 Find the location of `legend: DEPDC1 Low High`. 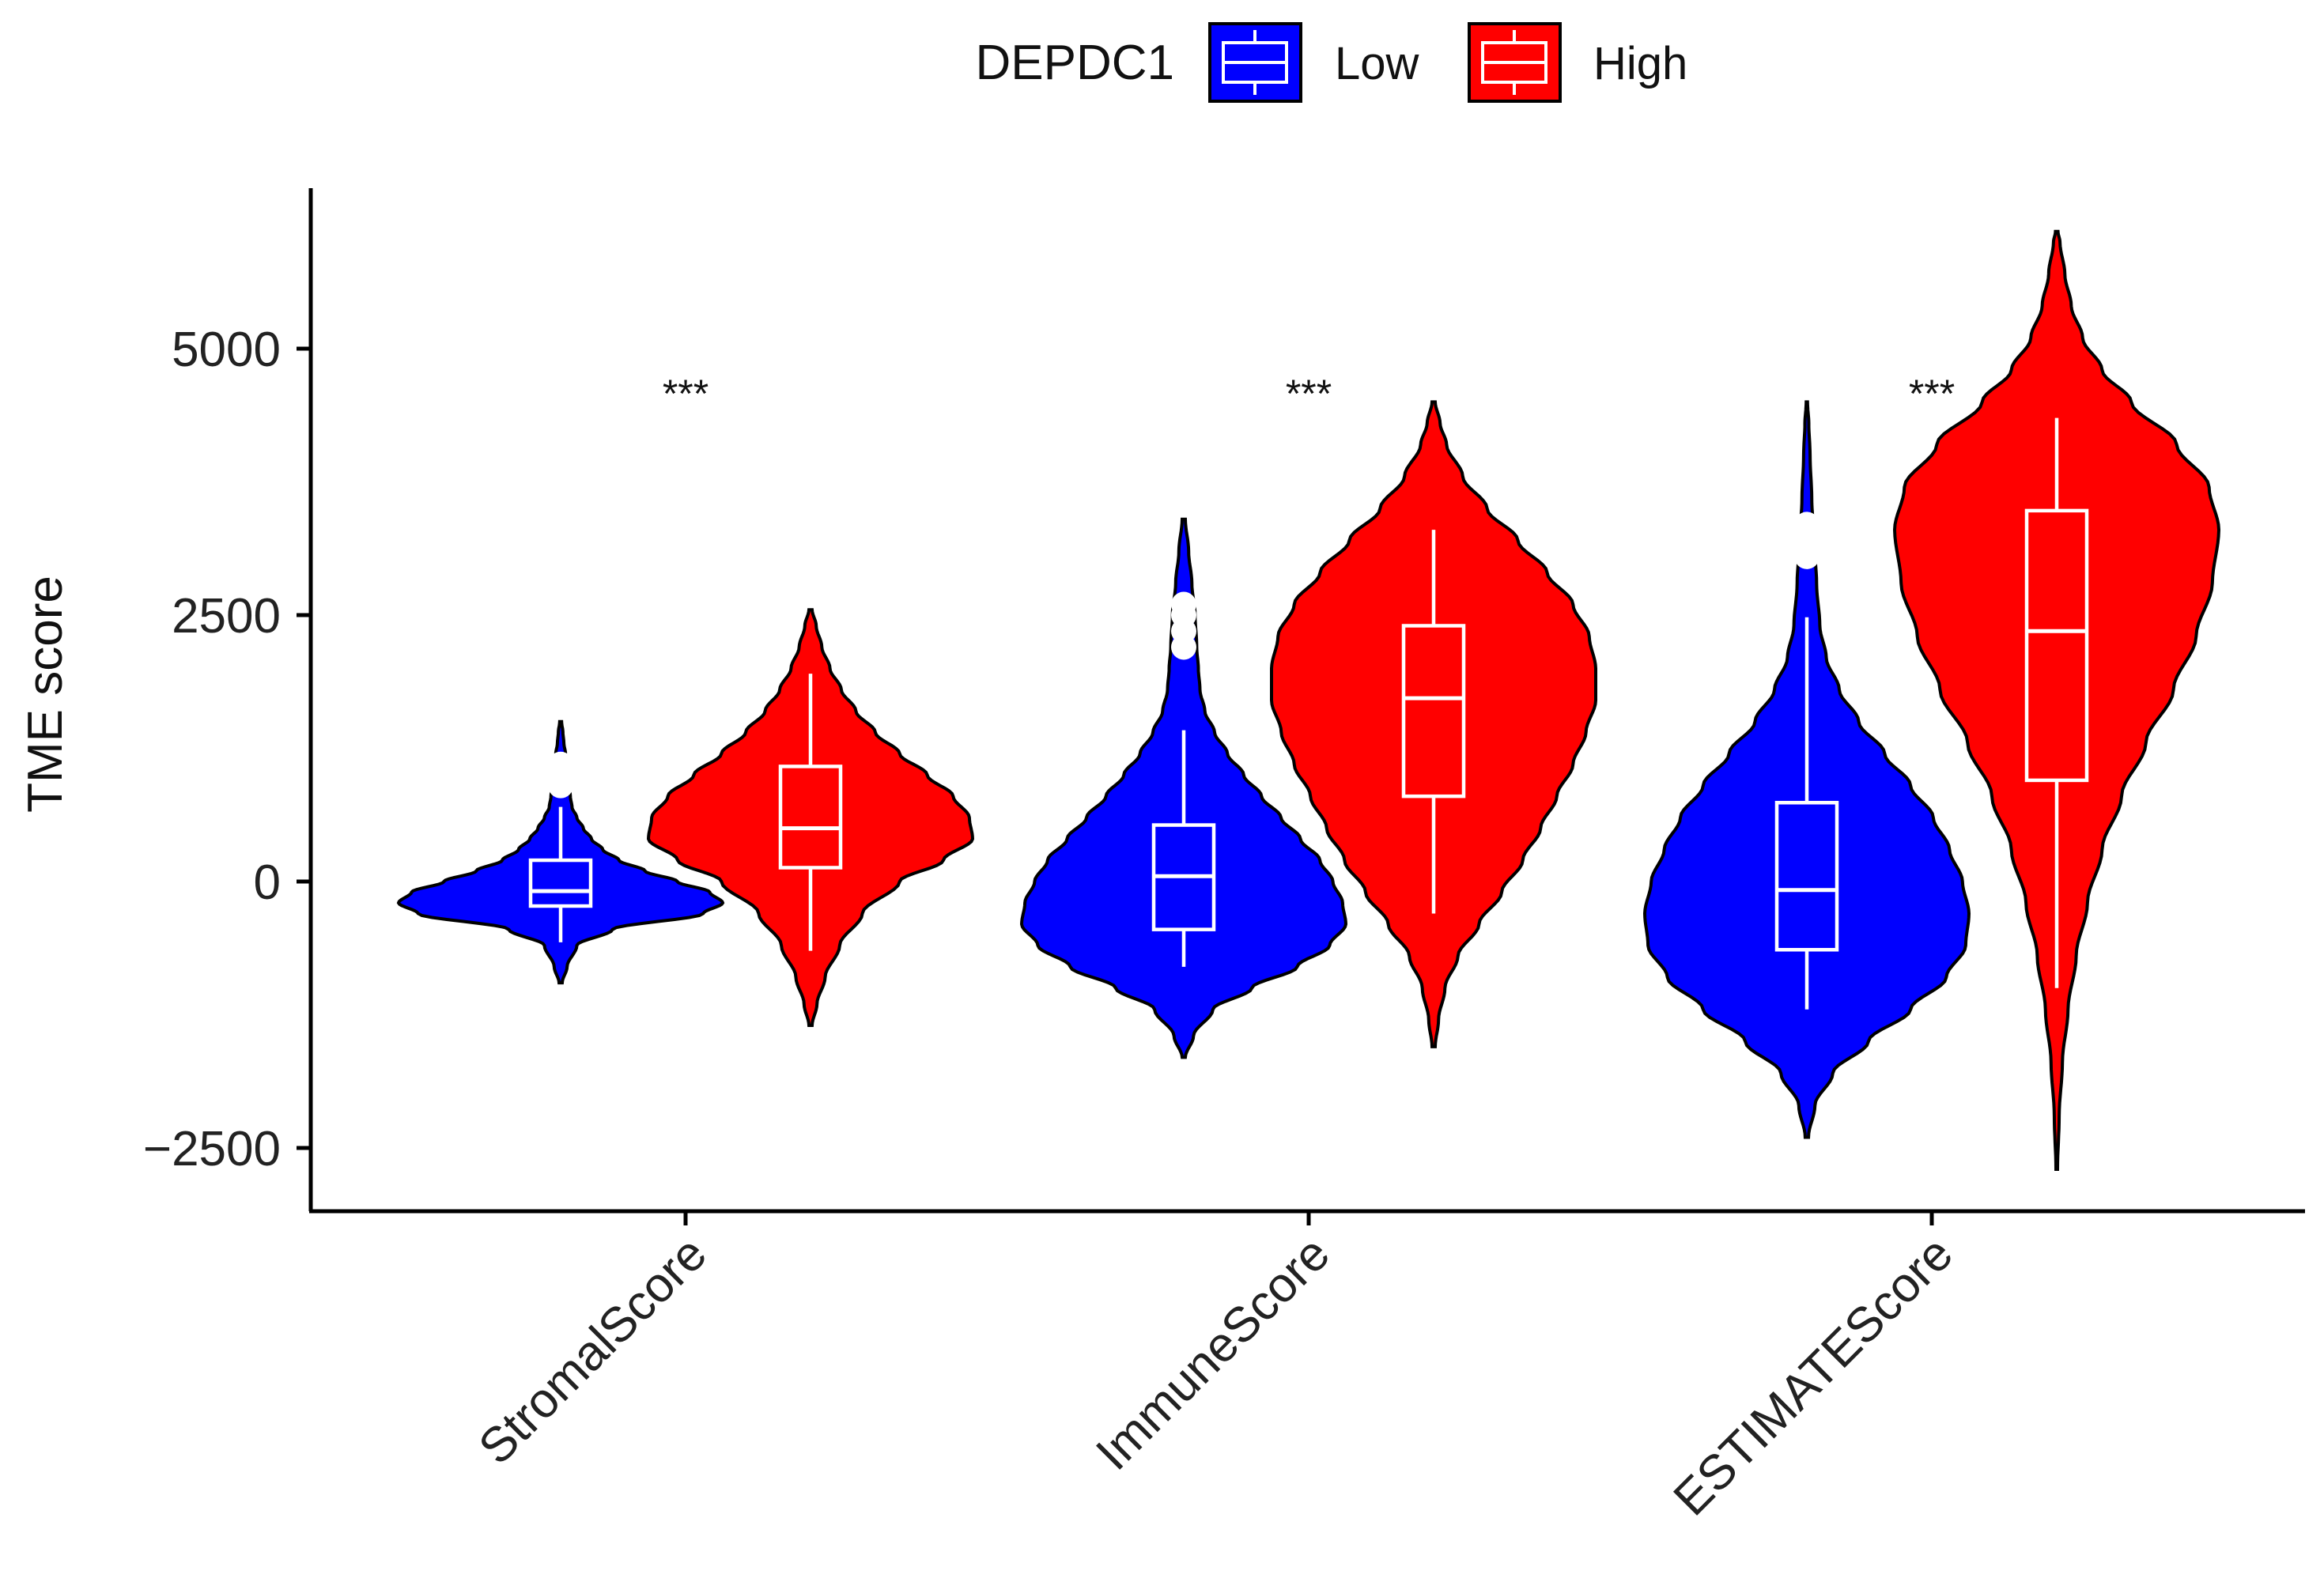

legend: DEPDC1 Low High is located at coordinates (1331, 63).